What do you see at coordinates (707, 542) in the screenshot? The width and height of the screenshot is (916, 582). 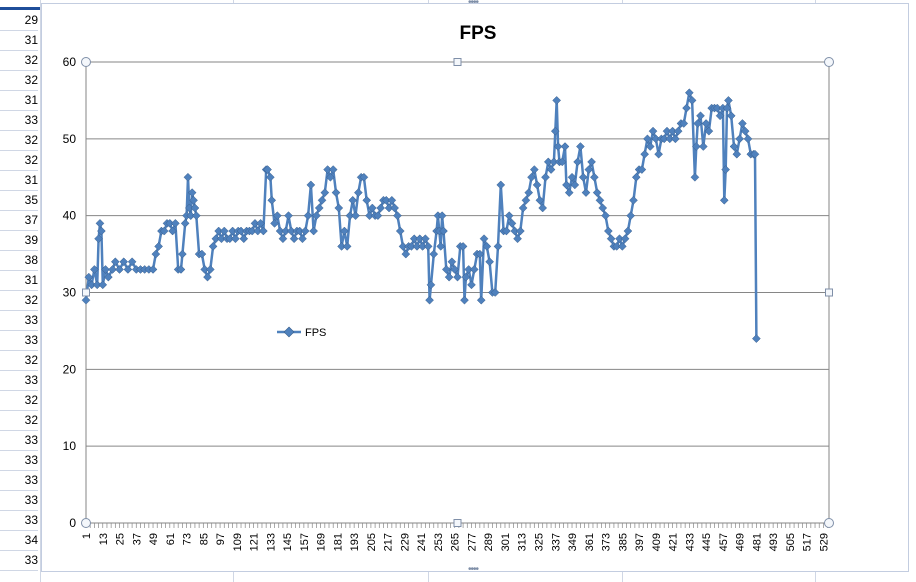 I see `x-tick-label: 445` at bounding box center [707, 542].